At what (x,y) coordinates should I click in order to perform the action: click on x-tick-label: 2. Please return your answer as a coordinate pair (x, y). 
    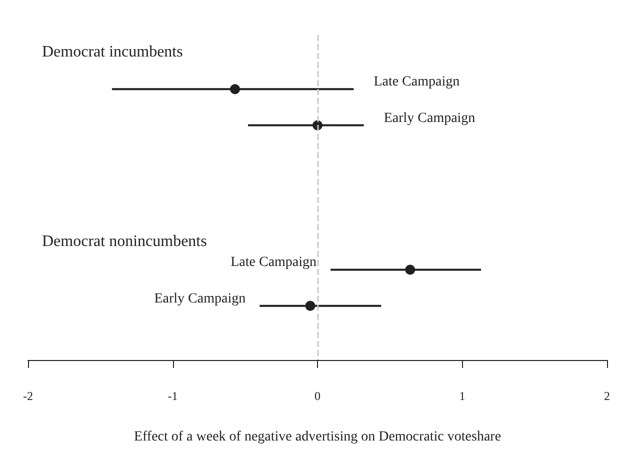
    Looking at the image, I should click on (607, 396).